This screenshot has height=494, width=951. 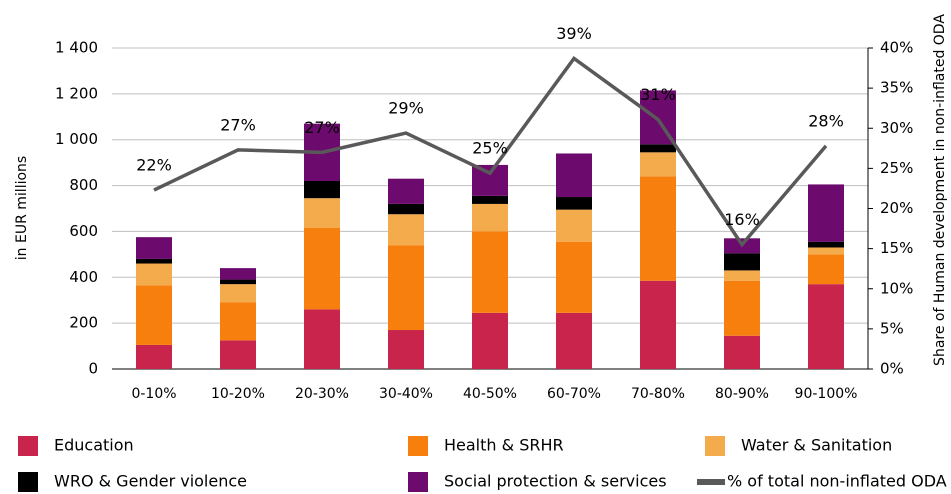 I want to click on y2-tick-label: 15%, so click(x=896, y=248).